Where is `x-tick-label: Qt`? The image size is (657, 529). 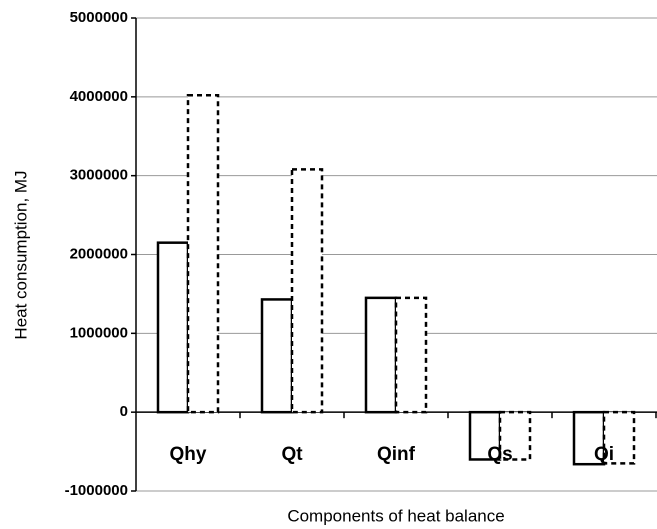 x-tick-label: Qt is located at coordinates (292, 454).